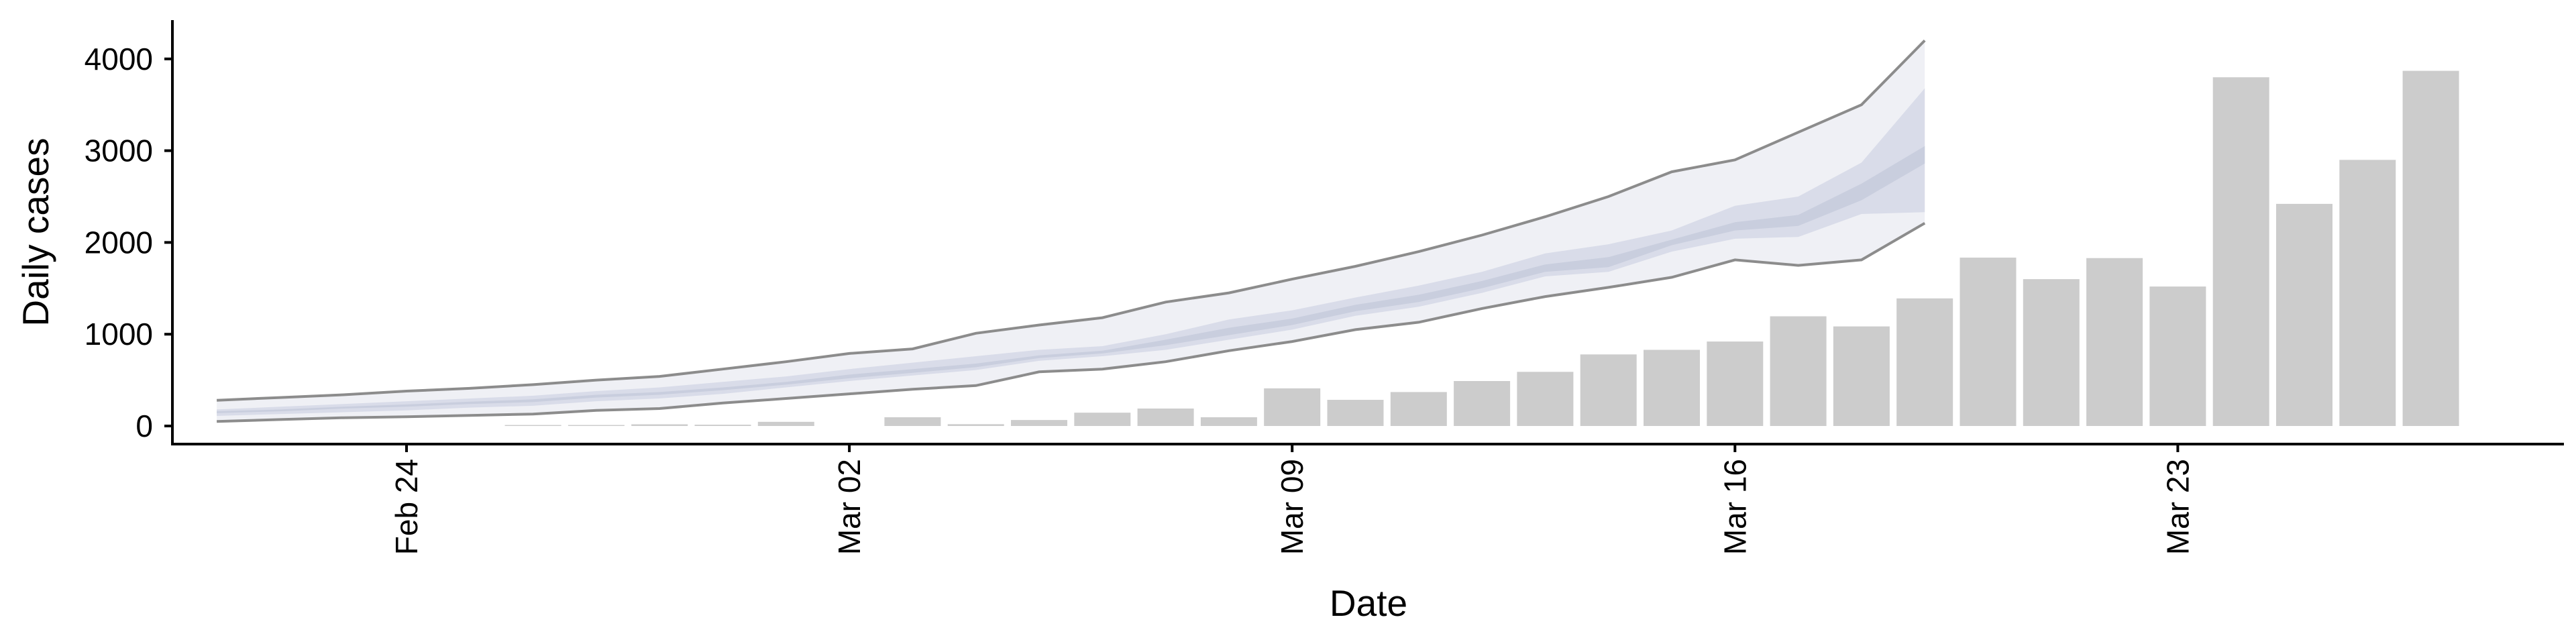 This screenshot has height=644, width=2576. What do you see at coordinates (144, 426) in the screenshot?
I see `y-tick-label: 0` at bounding box center [144, 426].